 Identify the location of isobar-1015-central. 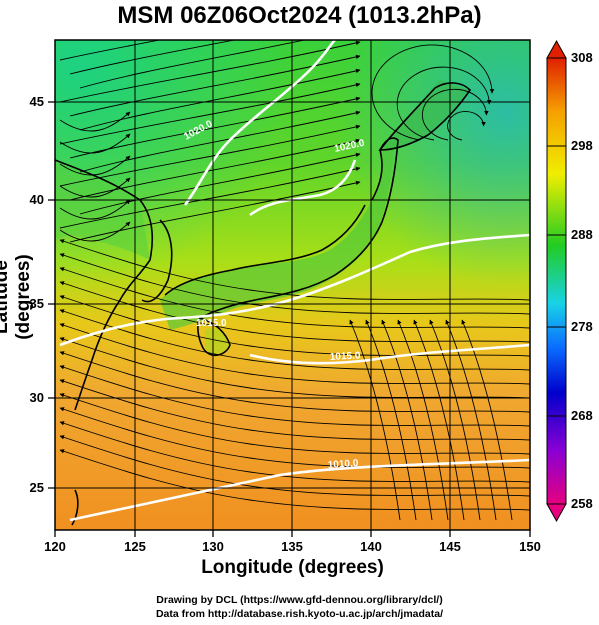
(294, 290).